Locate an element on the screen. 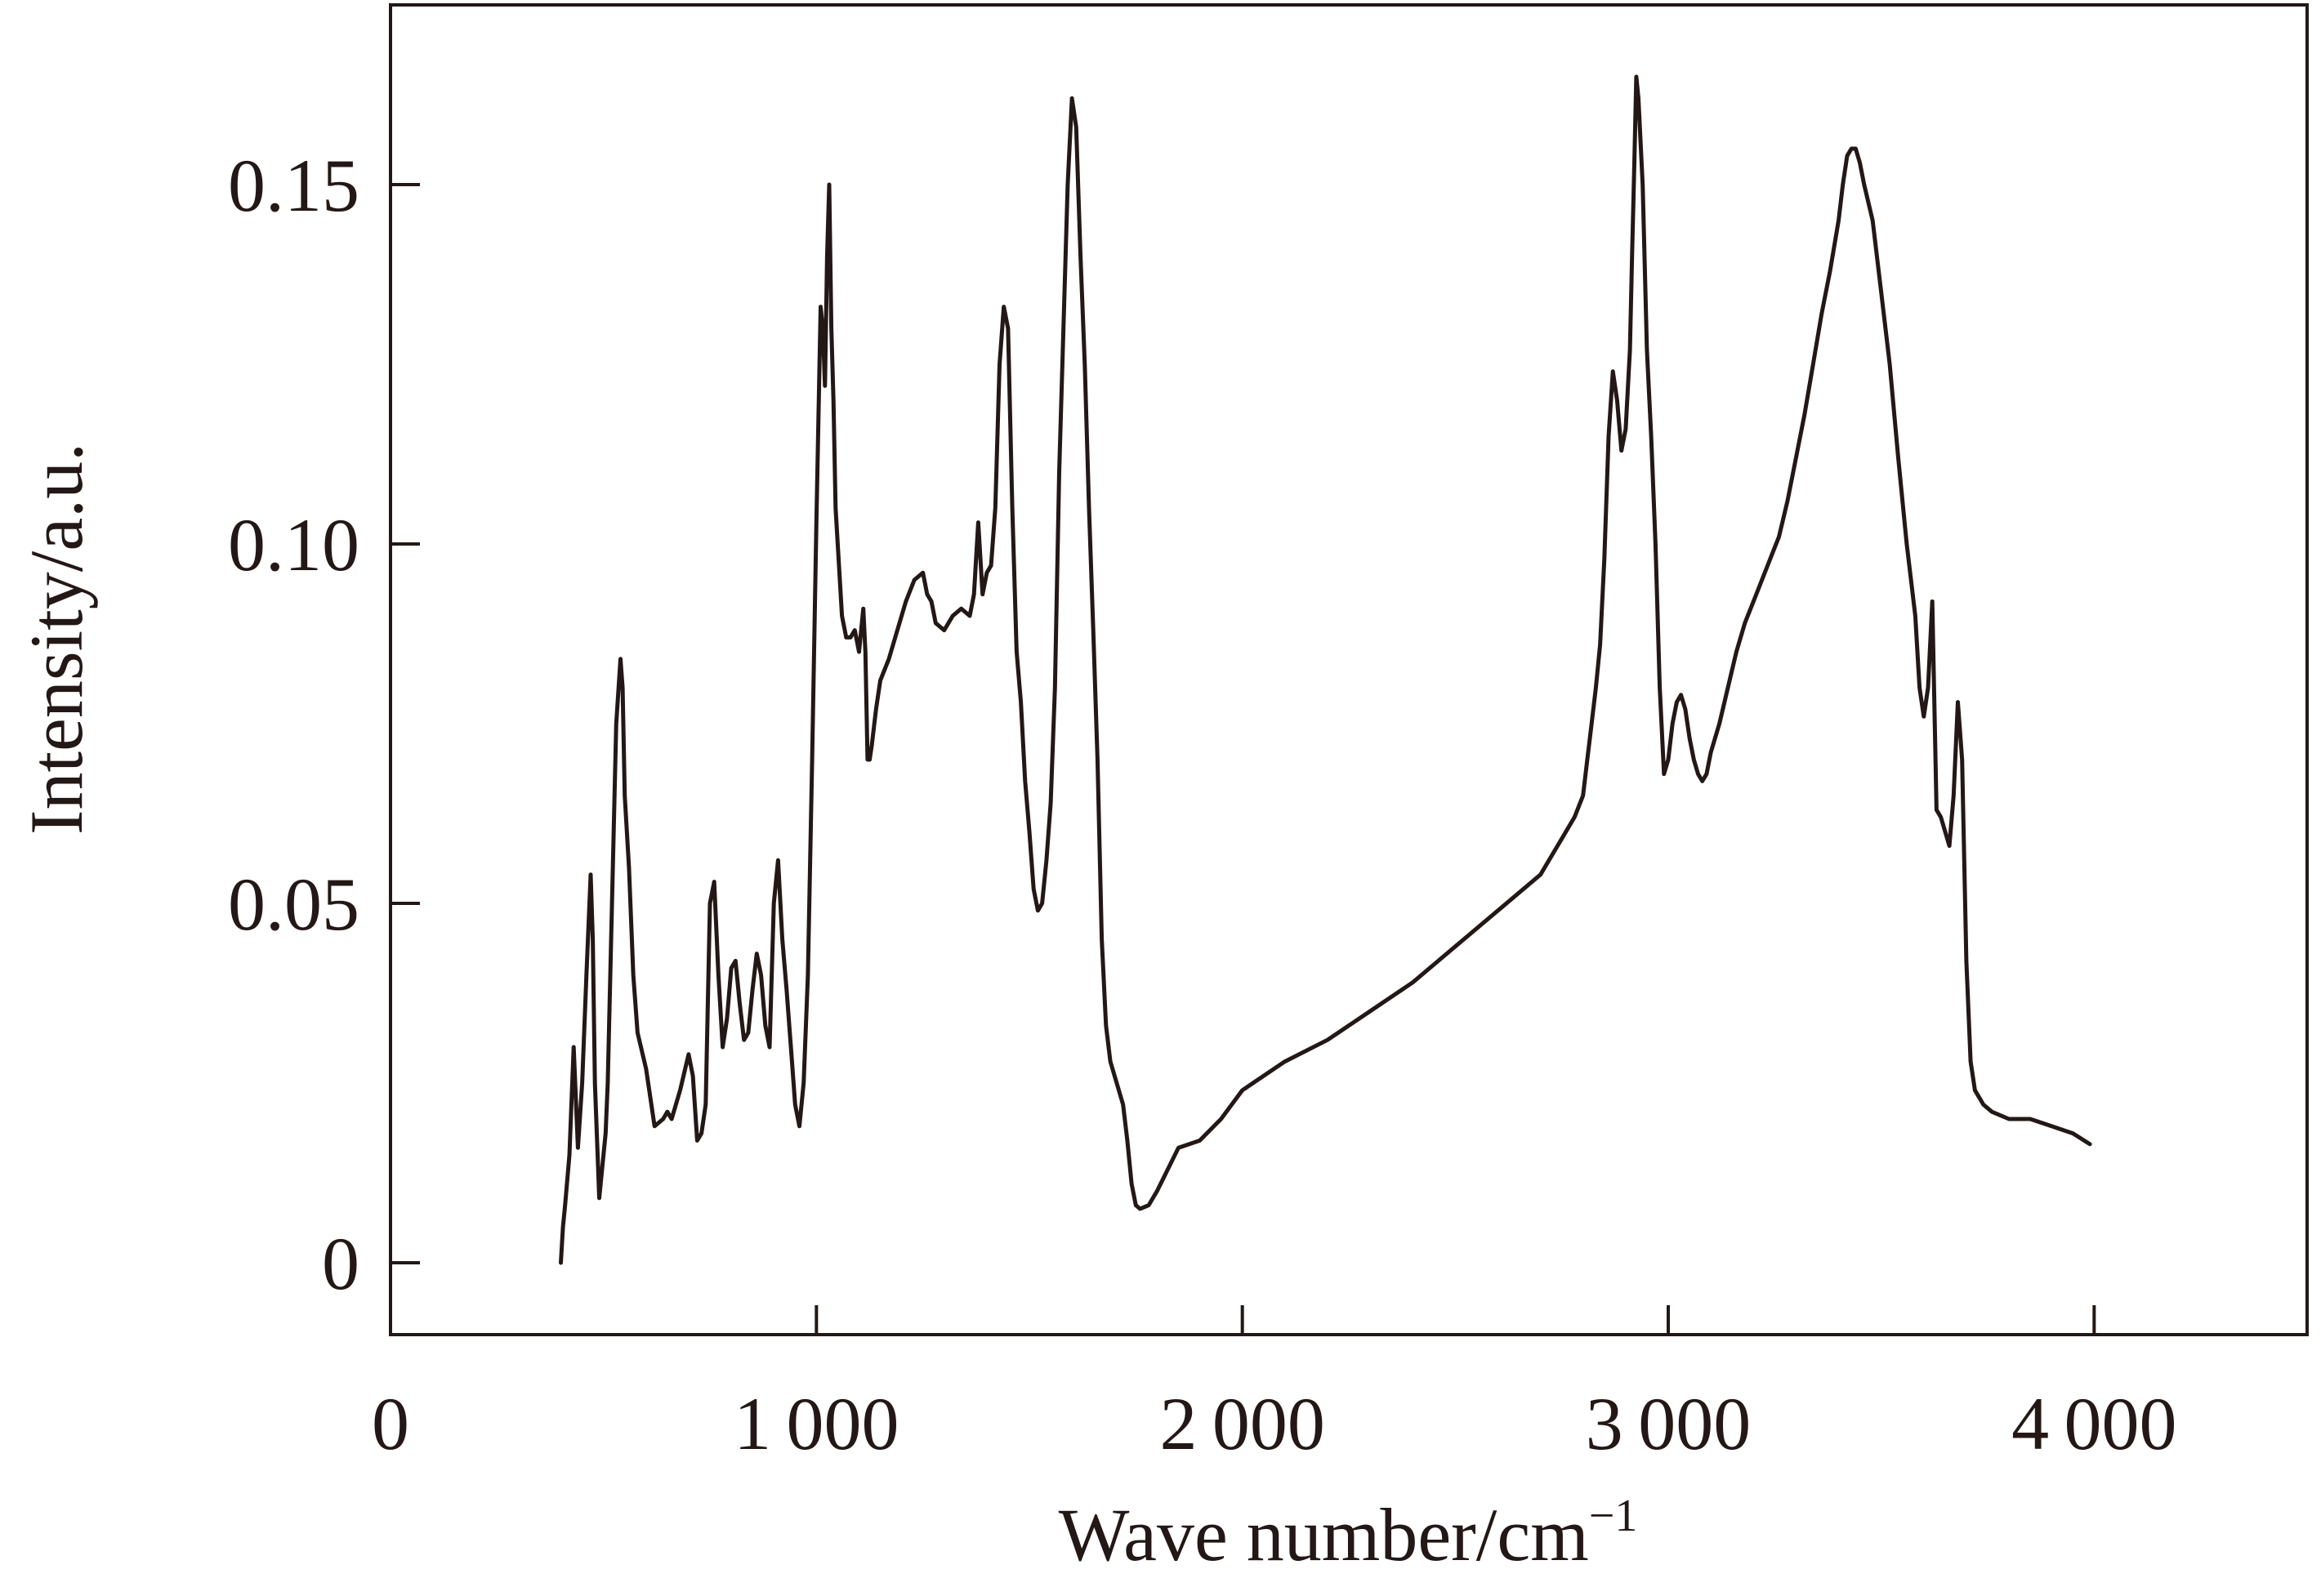  y-tick-label: 0.15 is located at coordinates (293, 185).